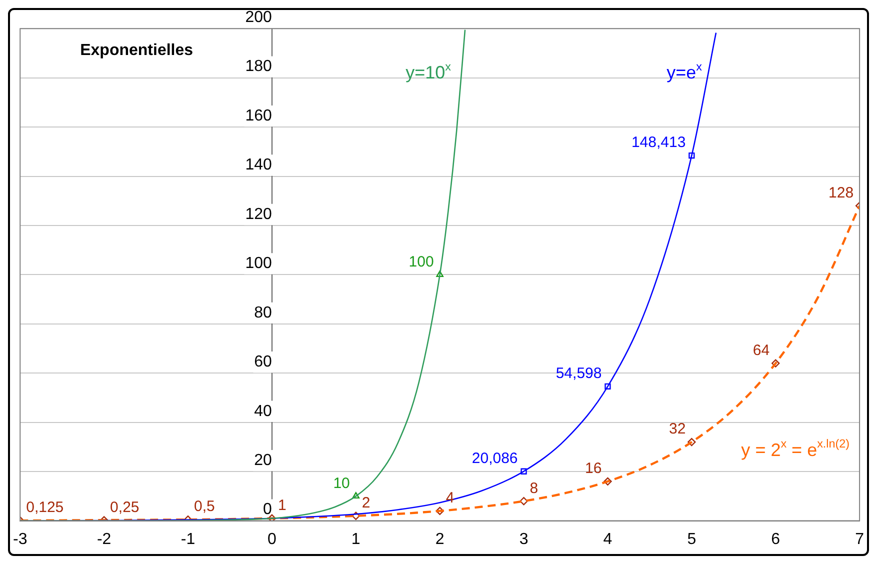 This screenshot has height=564, width=877. What do you see at coordinates (104, 539) in the screenshot?
I see `x-tick-label: -2` at bounding box center [104, 539].